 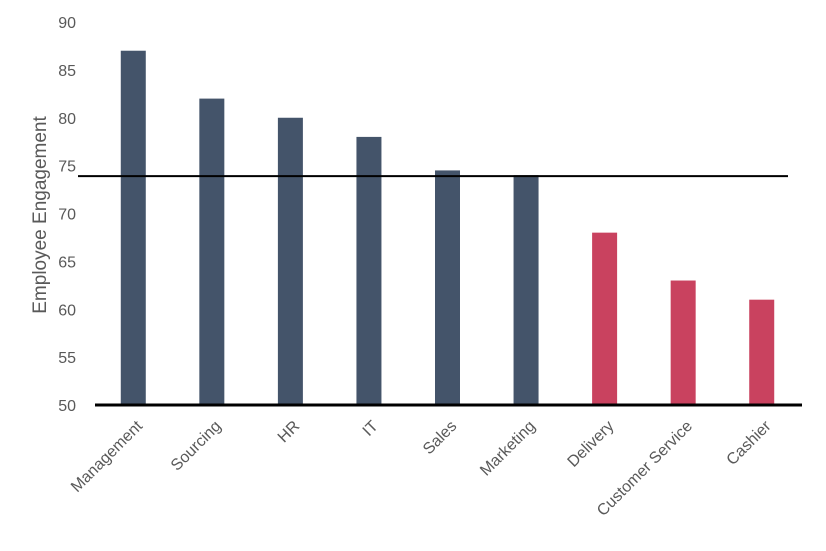 I want to click on x-tick-label: Delivery, so click(x=591, y=444).